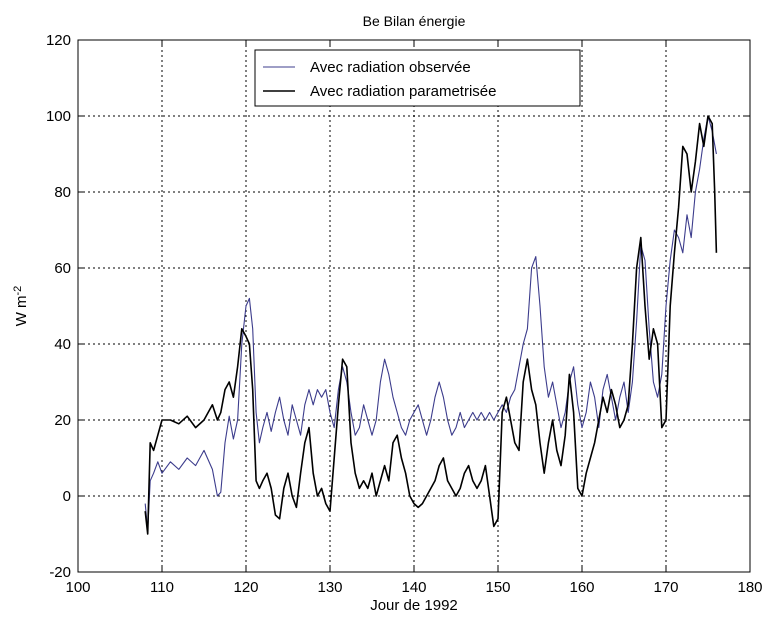 The width and height of the screenshot is (762, 627). What do you see at coordinates (497, 587) in the screenshot?
I see `x-tick-label: 150` at bounding box center [497, 587].